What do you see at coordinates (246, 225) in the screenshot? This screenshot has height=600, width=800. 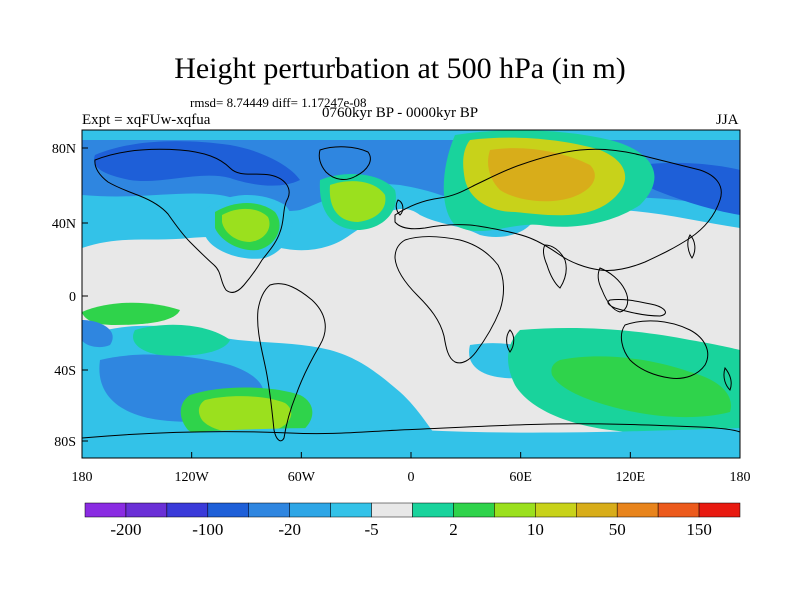 I see `field-yellow-green-namerica` at bounding box center [246, 225].